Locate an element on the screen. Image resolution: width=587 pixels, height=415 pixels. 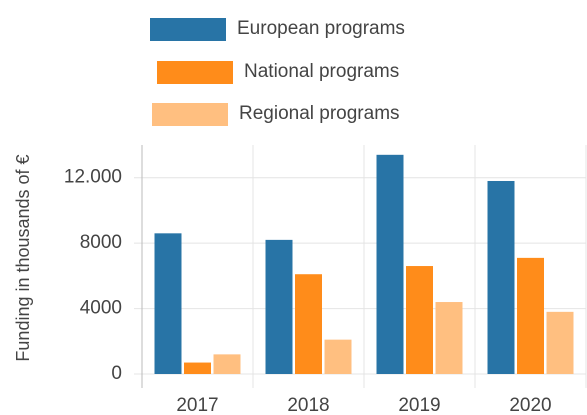
x-tick-label: 2019 is located at coordinates (419, 405).